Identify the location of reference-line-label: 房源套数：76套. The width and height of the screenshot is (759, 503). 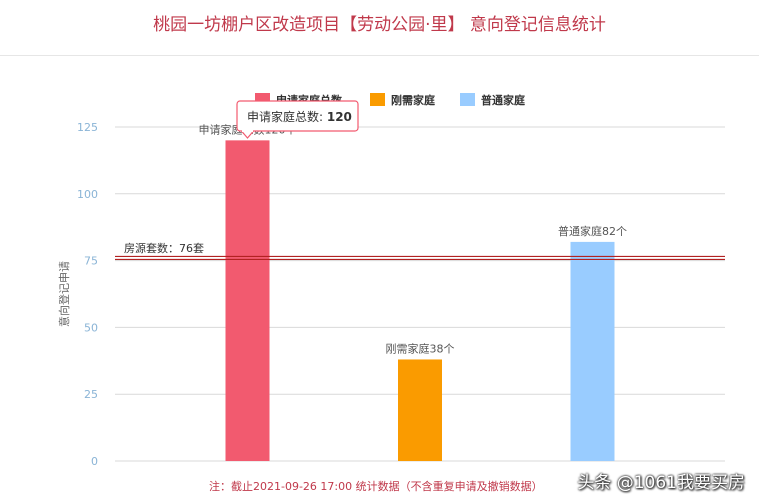
(164, 248).